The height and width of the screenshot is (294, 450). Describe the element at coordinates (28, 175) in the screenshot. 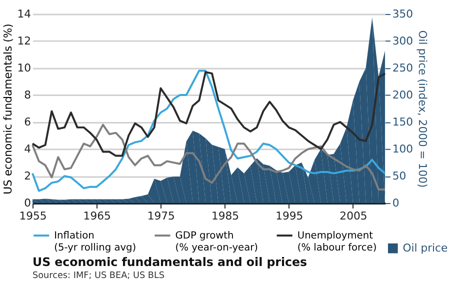

I see `y-tick-label: 2` at that location.